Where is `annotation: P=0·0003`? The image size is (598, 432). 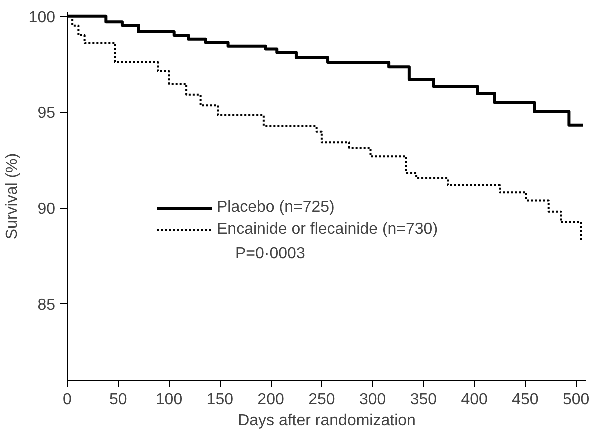
annotation: P=0·0003 is located at coordinates (271, 254).